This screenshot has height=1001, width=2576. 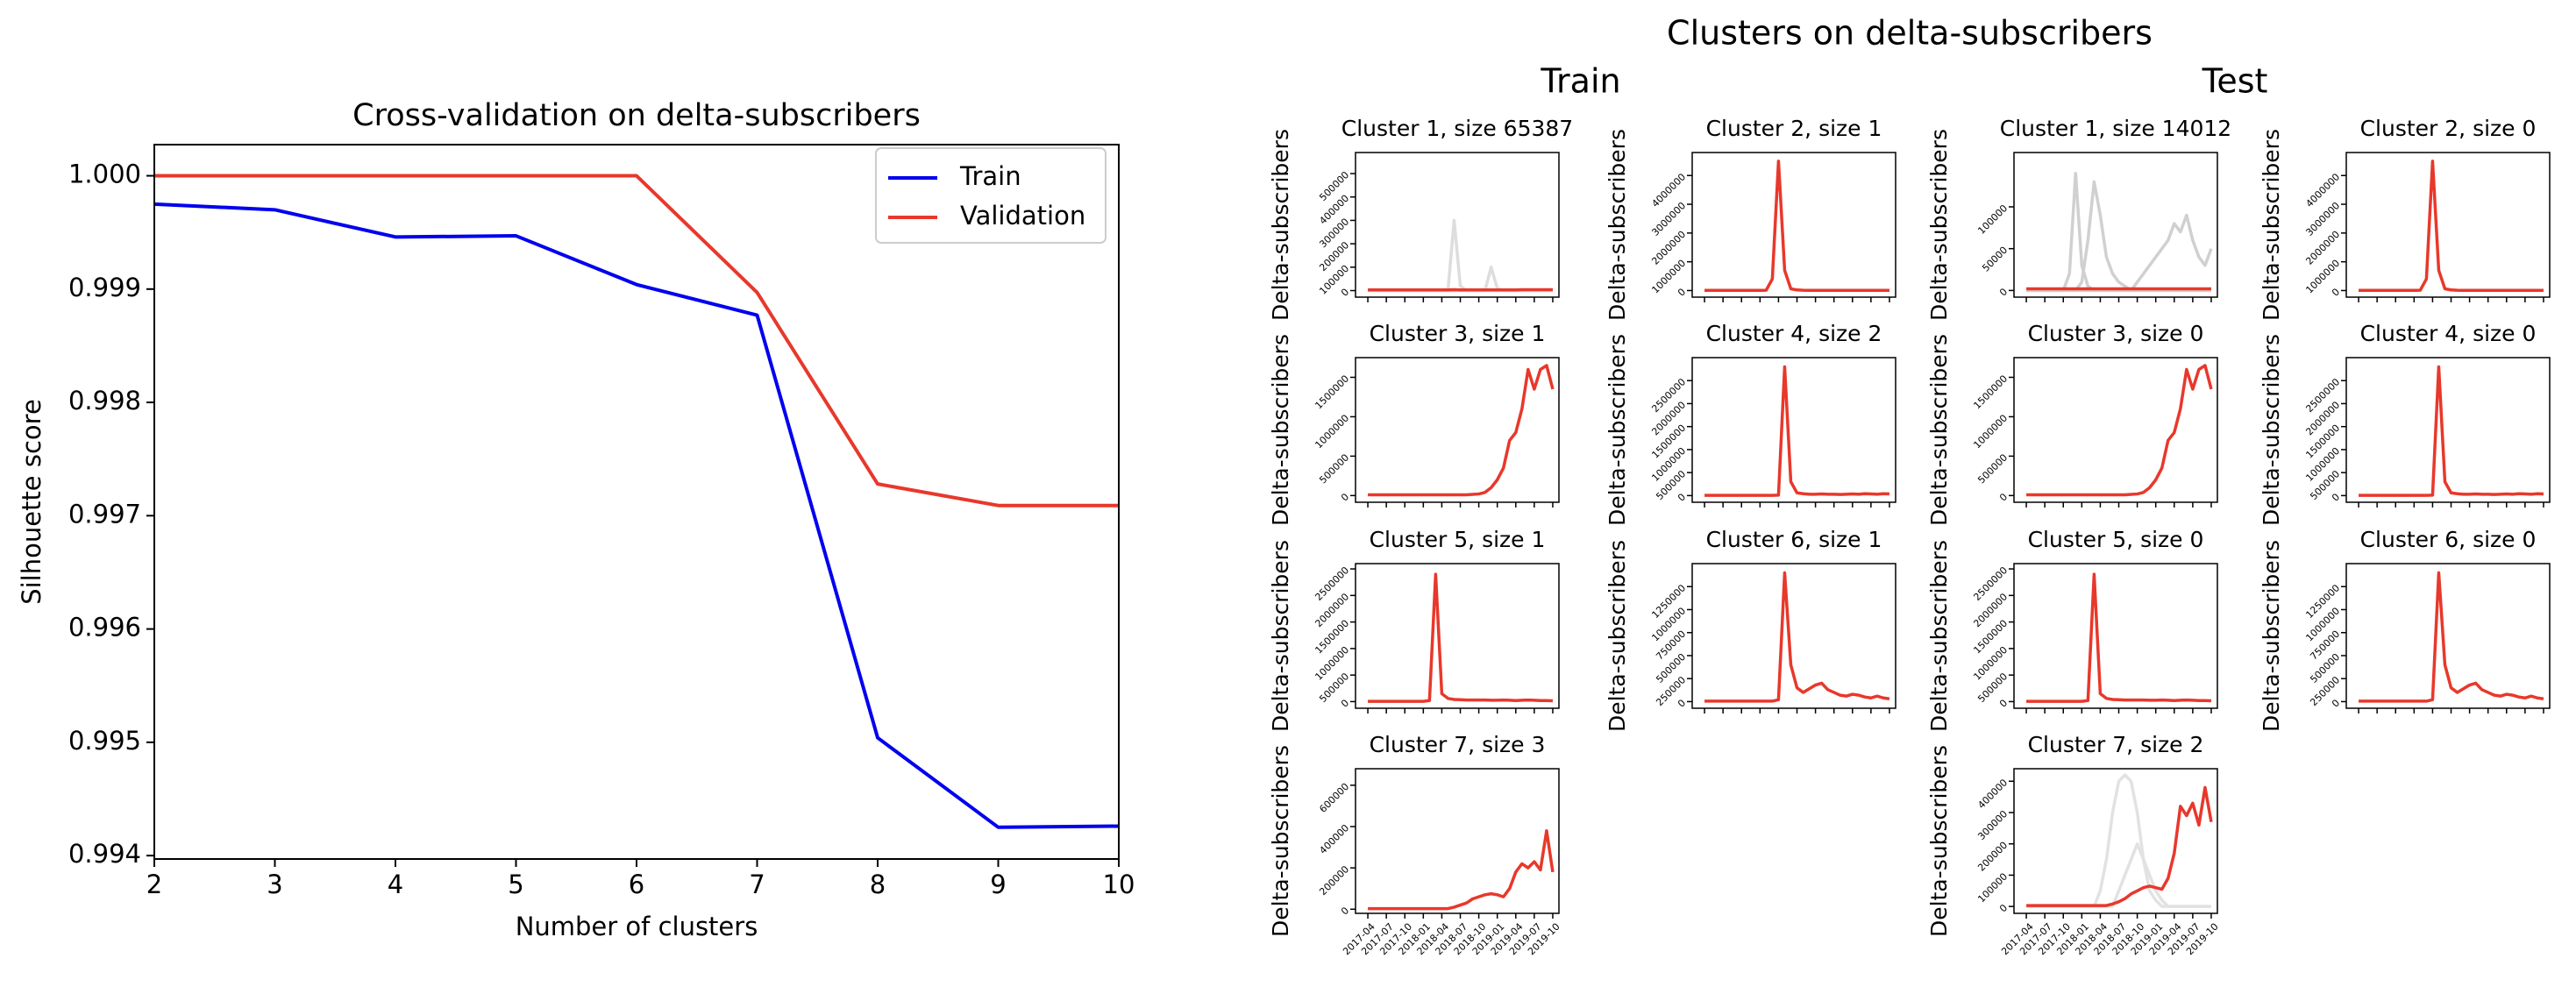 I want to click on legend-label: Validation, so click(x=1022, y=216).